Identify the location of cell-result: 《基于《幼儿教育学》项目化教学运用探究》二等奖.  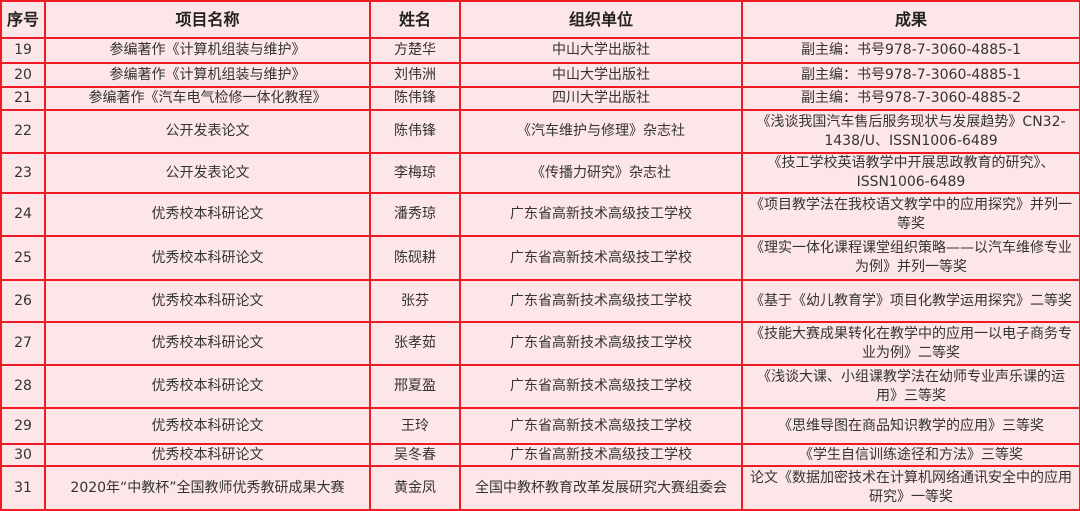
(910, 301).